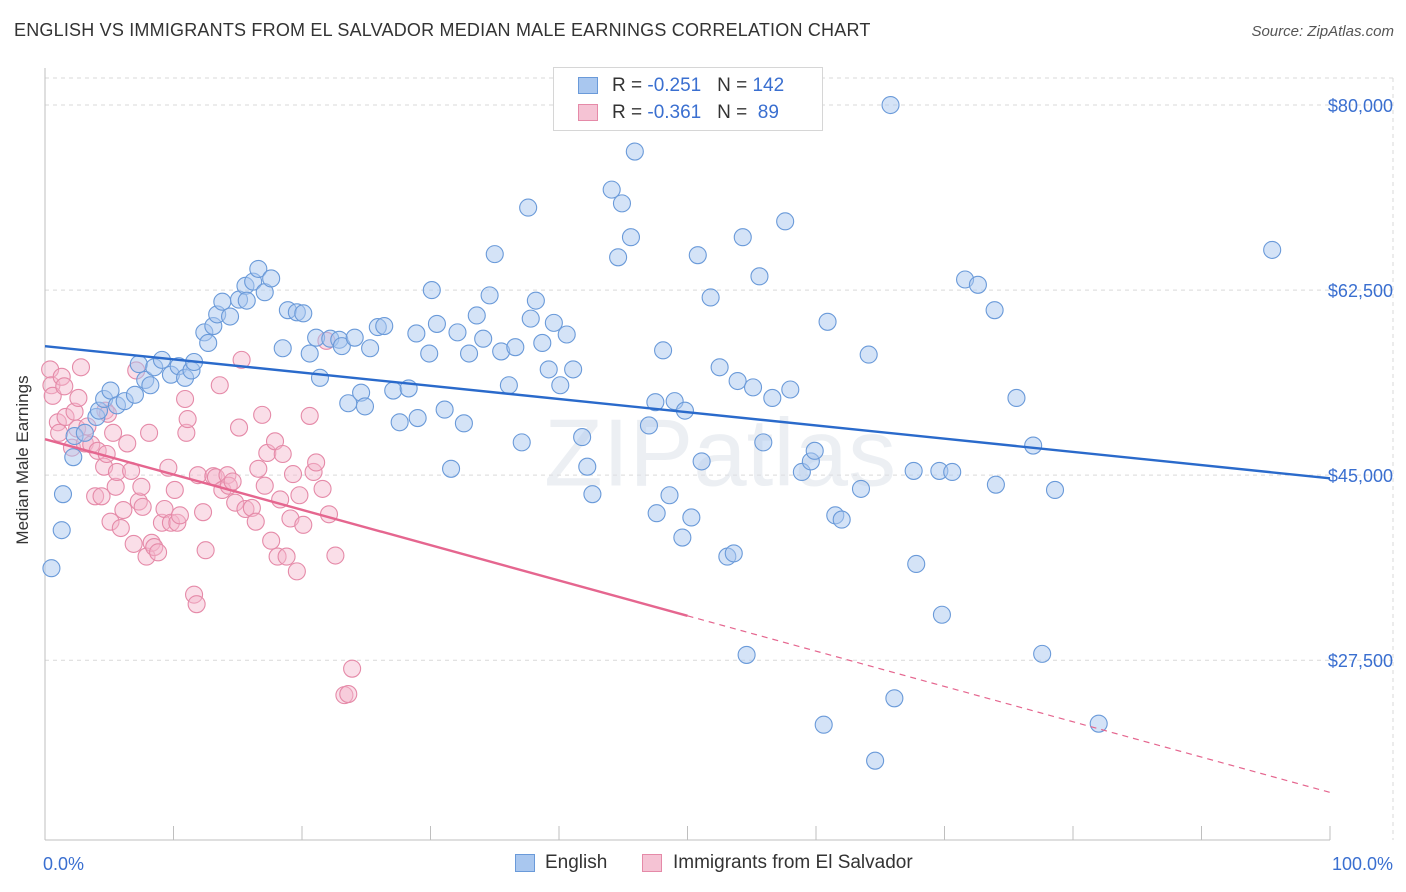  Describe the element at coordinates (525, 863) in the screenshot. I see `english-legend-swatch` at that location.